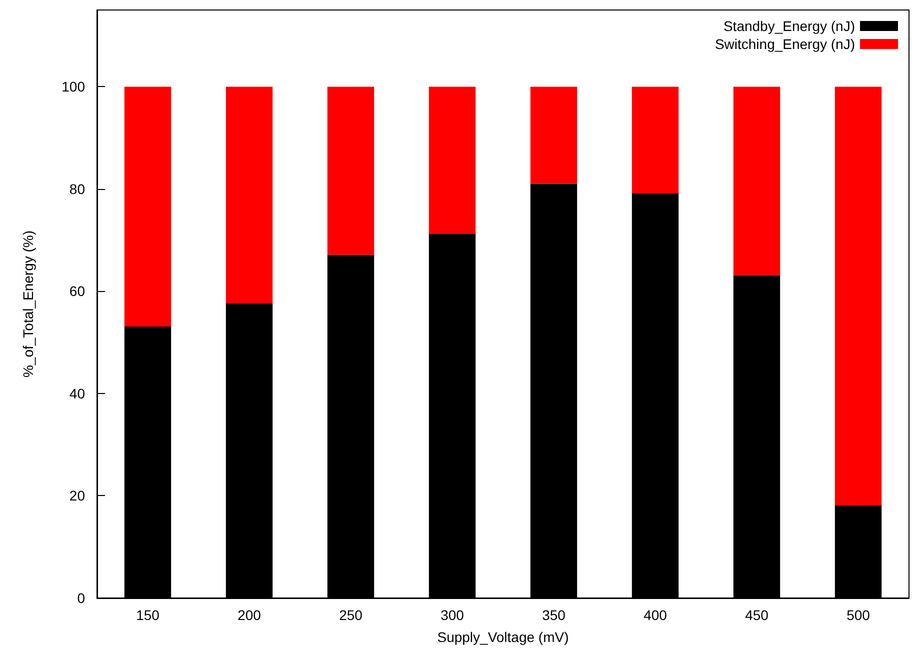 The width and height of the screenshot is (921, 658). I want to click on x-tick-label: 300, so click(452, 615).